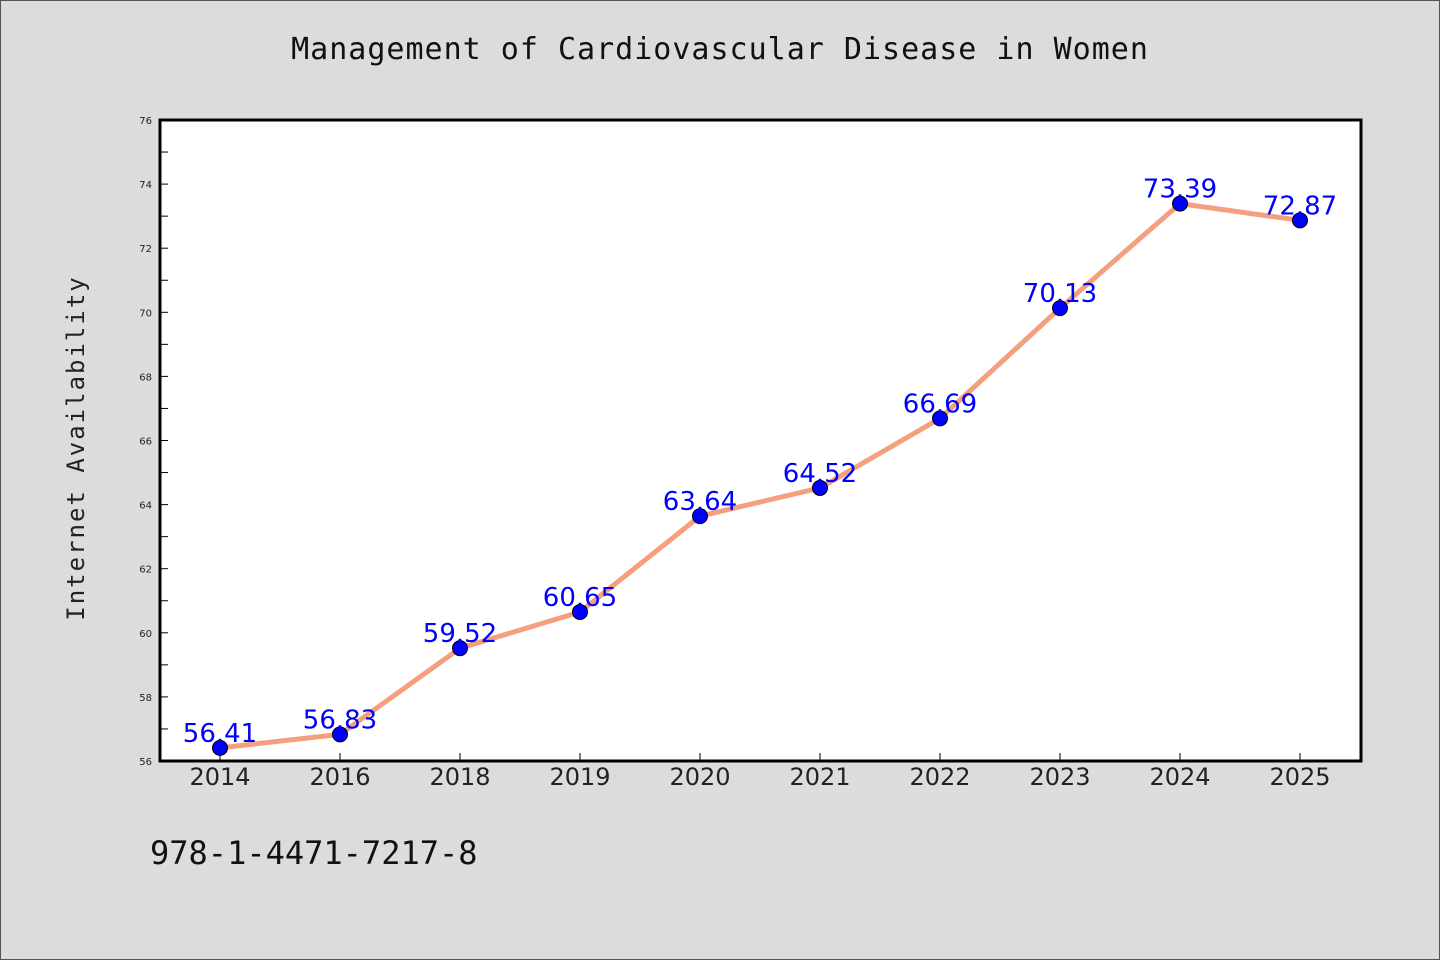 The image size is (1440, 960). What do you see at coordinates (1300, 206) in the screenshot?
I see `data-label: 72.87` at bounding box center [1300, 206].